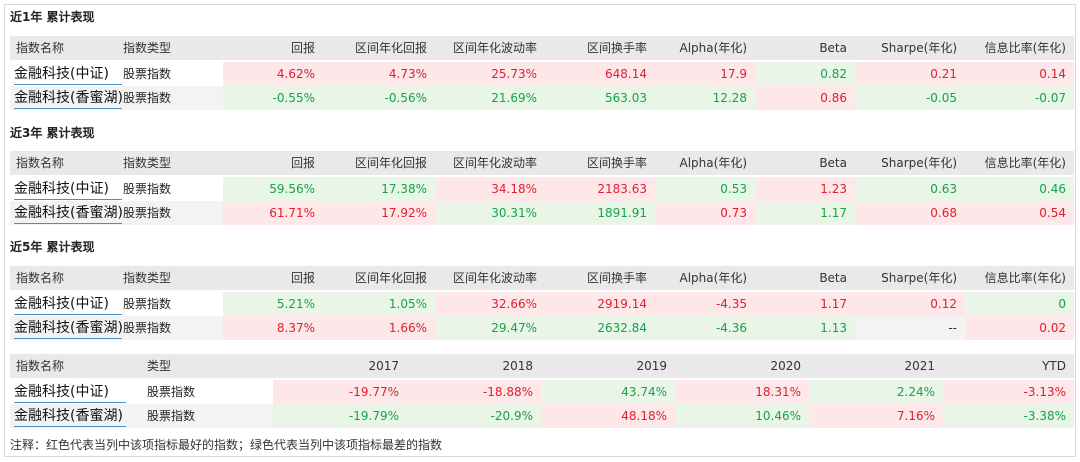  I want to click on annual-volatility-value: 25.73%, so click(490, 74).